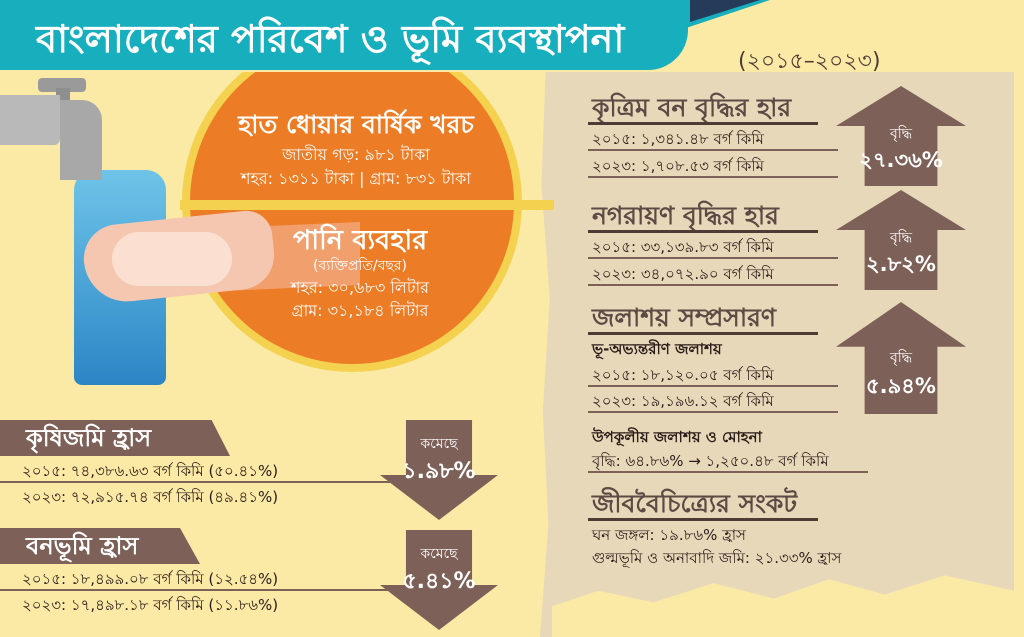  What do you see at coordinates (360, 266) in the screenshot?
I see `water-use-sub: (ব্যক্তিপ্রতি/বছর)` at bounding box center [360, 266].